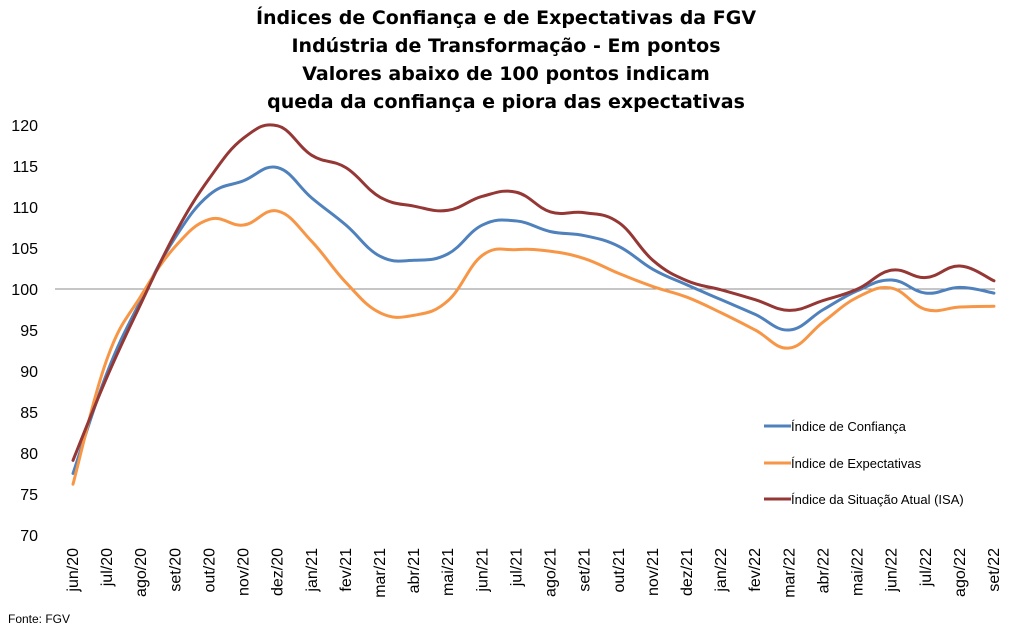  What do you see at coordinates (25, 167) in the screenshot?
I see `y-tick-label: 115` at bounding box center [25, 167].